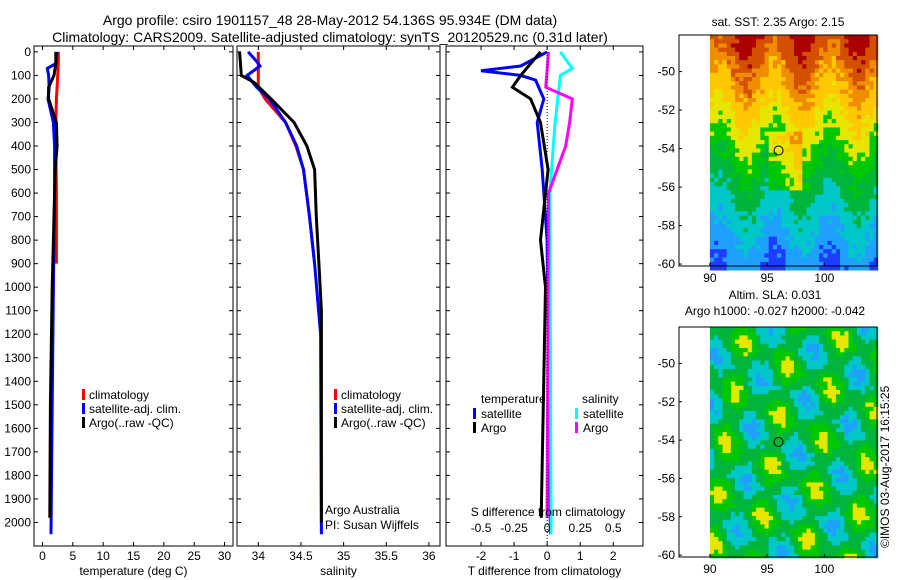  I want to click on map-y-tick-label: -60, so click(667, 555).